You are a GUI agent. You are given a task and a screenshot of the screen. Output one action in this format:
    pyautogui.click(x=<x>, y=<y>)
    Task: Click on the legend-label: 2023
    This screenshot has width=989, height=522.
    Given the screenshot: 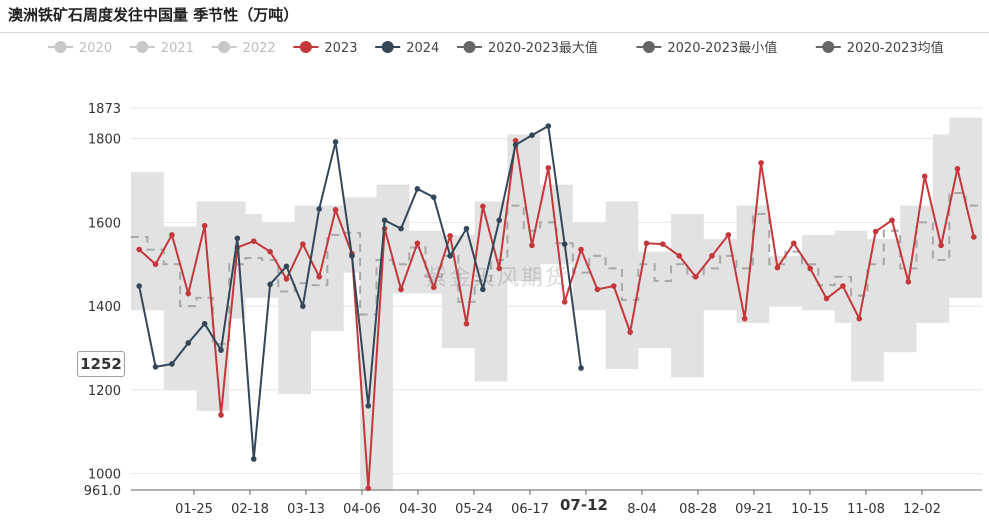 What is the action you would take?
    pyautogui.click(x=340, y=48)
    